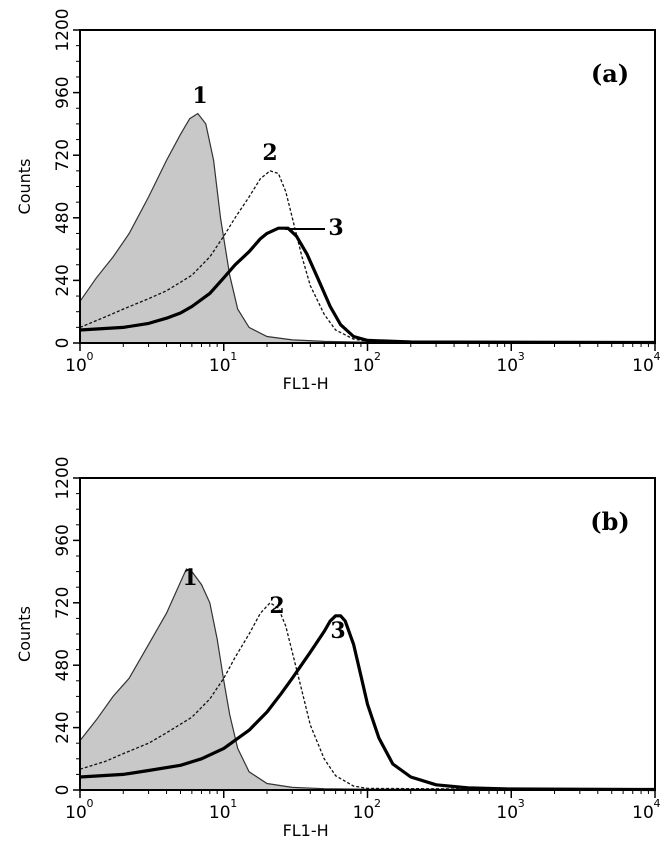  What do you see at coordinates (610, 73) in the screenshot?
I see `panel-label: (a)` at bounding box center [610, 73].